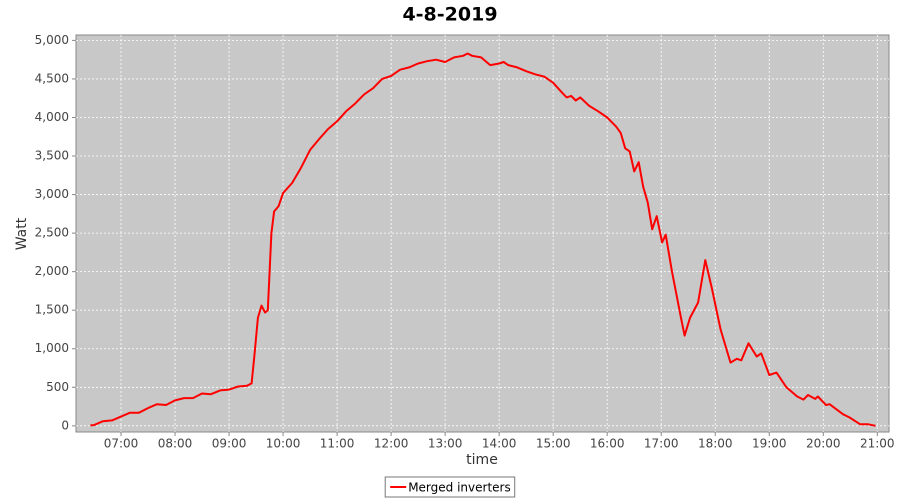 The image size is (900, 504). What do you see at coordinates (607, 444) in the screenshot?
I see `x-tick-label: 16:00` at bounding box center [607, 444].